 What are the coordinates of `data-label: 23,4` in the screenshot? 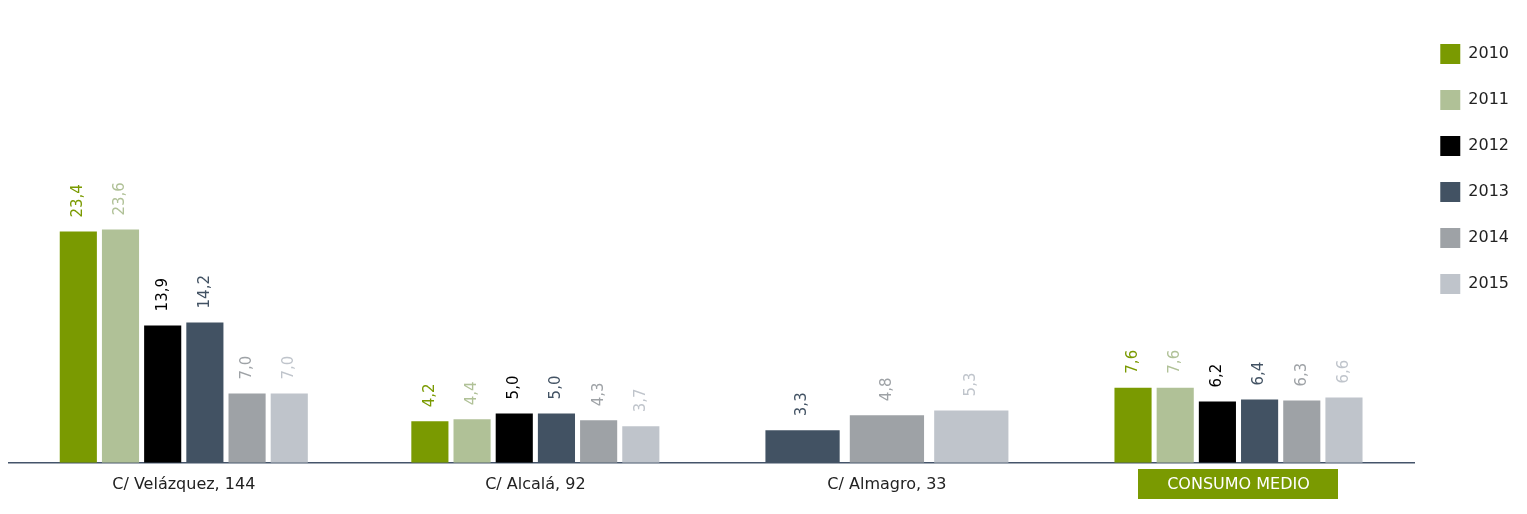 It's located at (77, 201).